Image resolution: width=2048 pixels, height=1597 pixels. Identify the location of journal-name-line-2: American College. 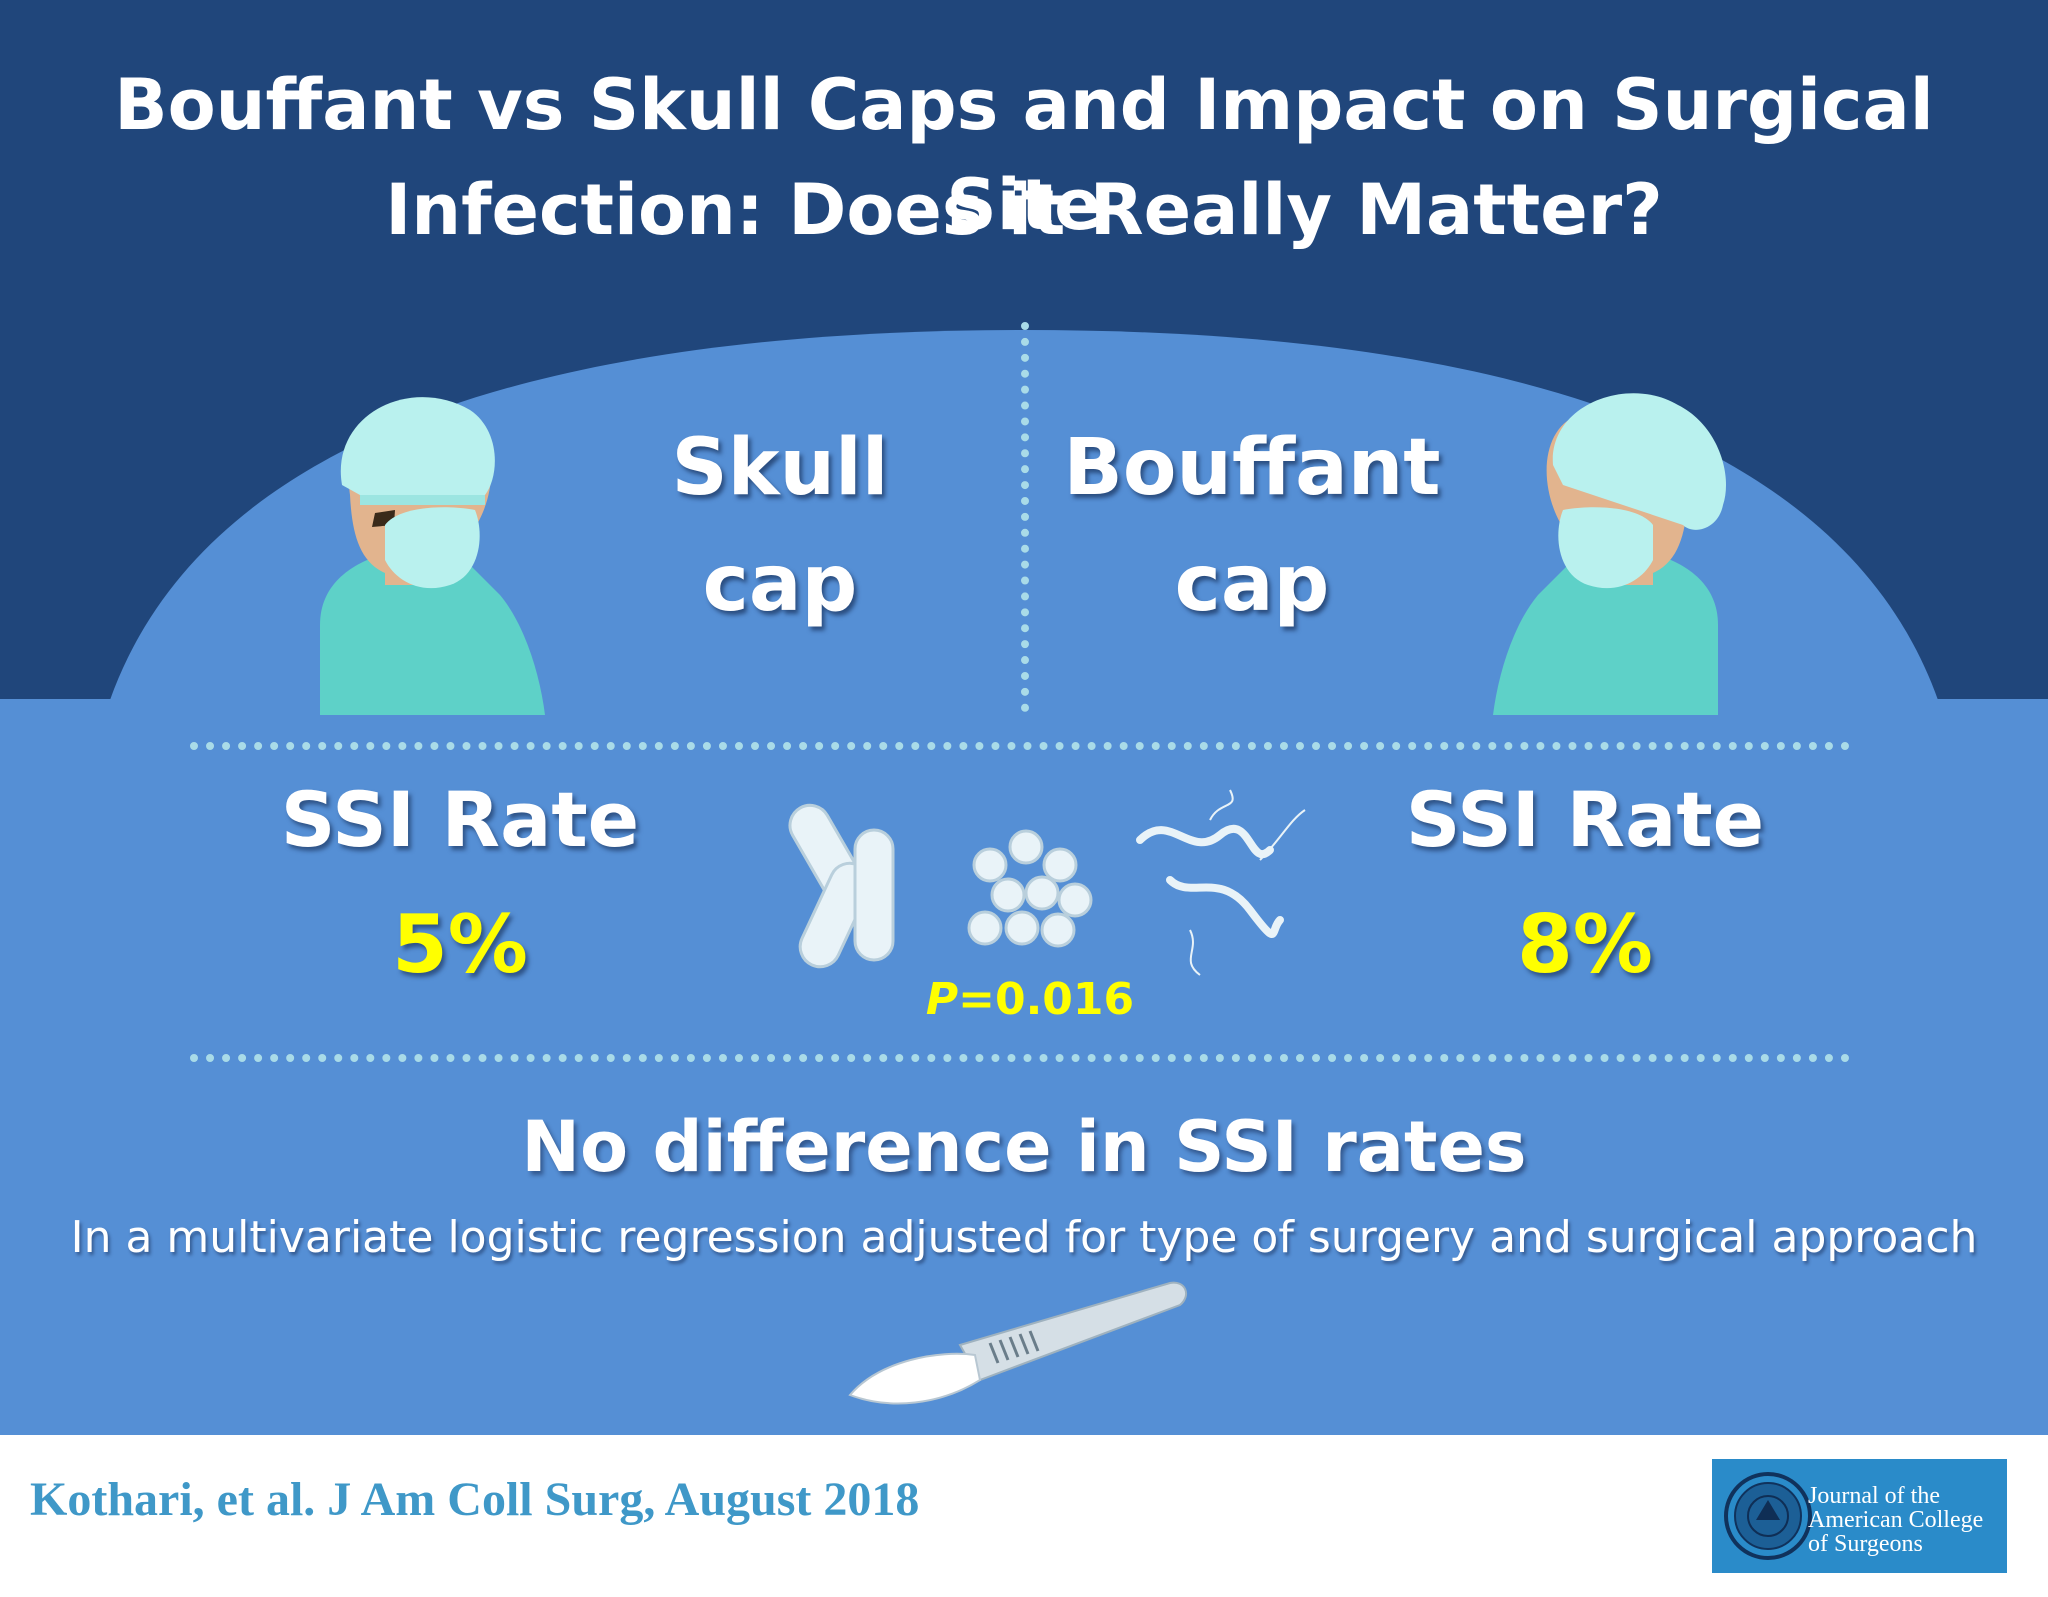
(1896, 1520).